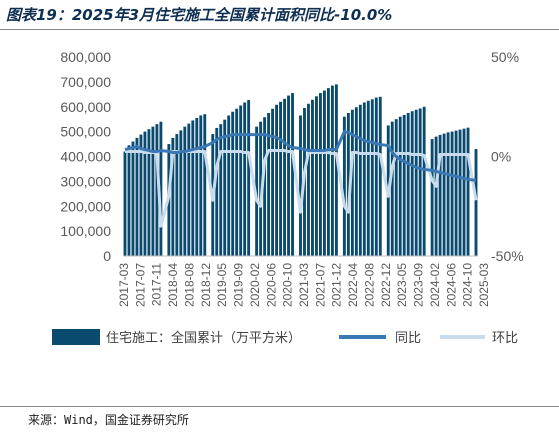 The height and width of the screenshot is (436, 559). Describe the element at coordinates (85, 107) in the screenshot. I see `left-tick-label: 600,000` at that location.